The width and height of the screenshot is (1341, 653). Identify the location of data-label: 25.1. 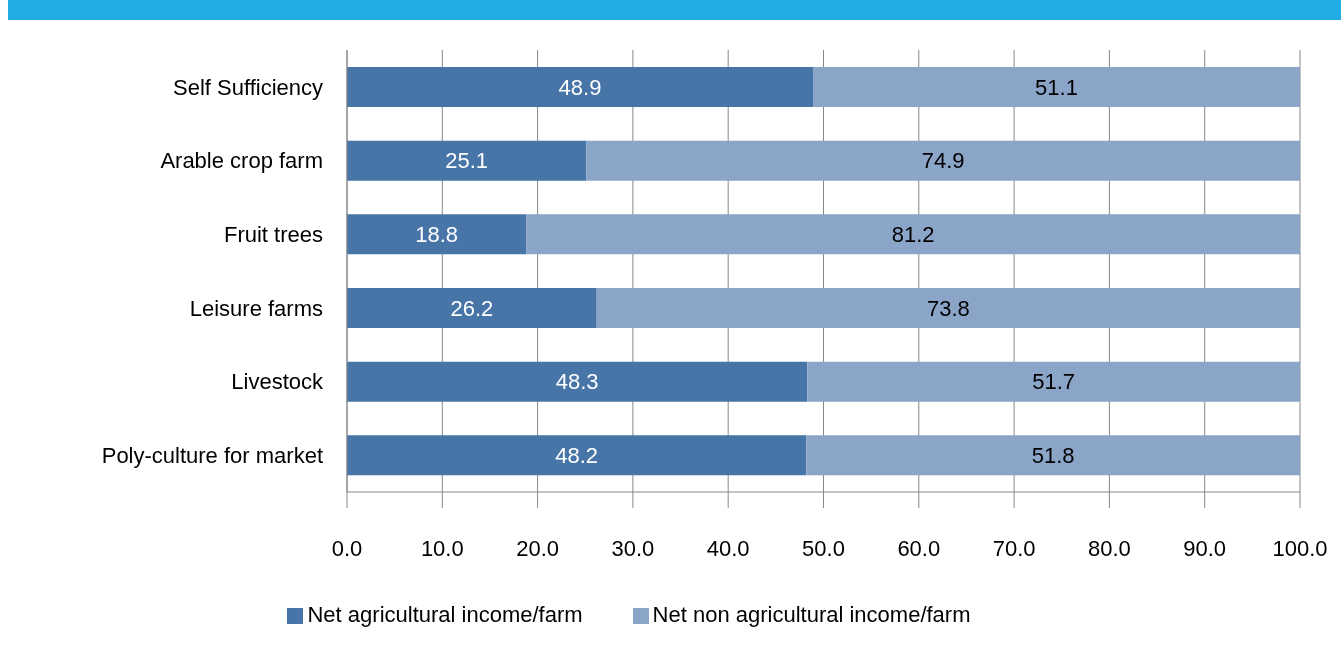
(467, 161).